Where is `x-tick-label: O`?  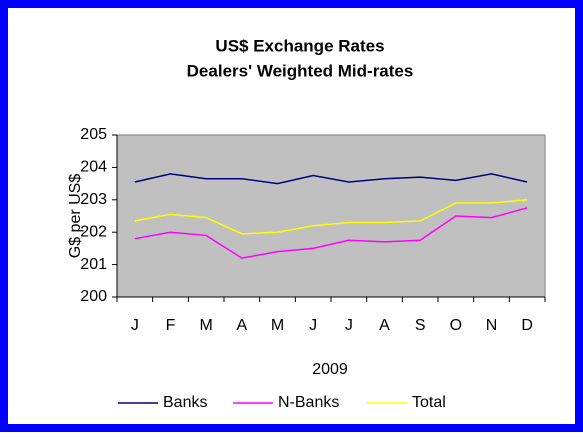 x-tick-label: O is located at coordinates (456, 325).